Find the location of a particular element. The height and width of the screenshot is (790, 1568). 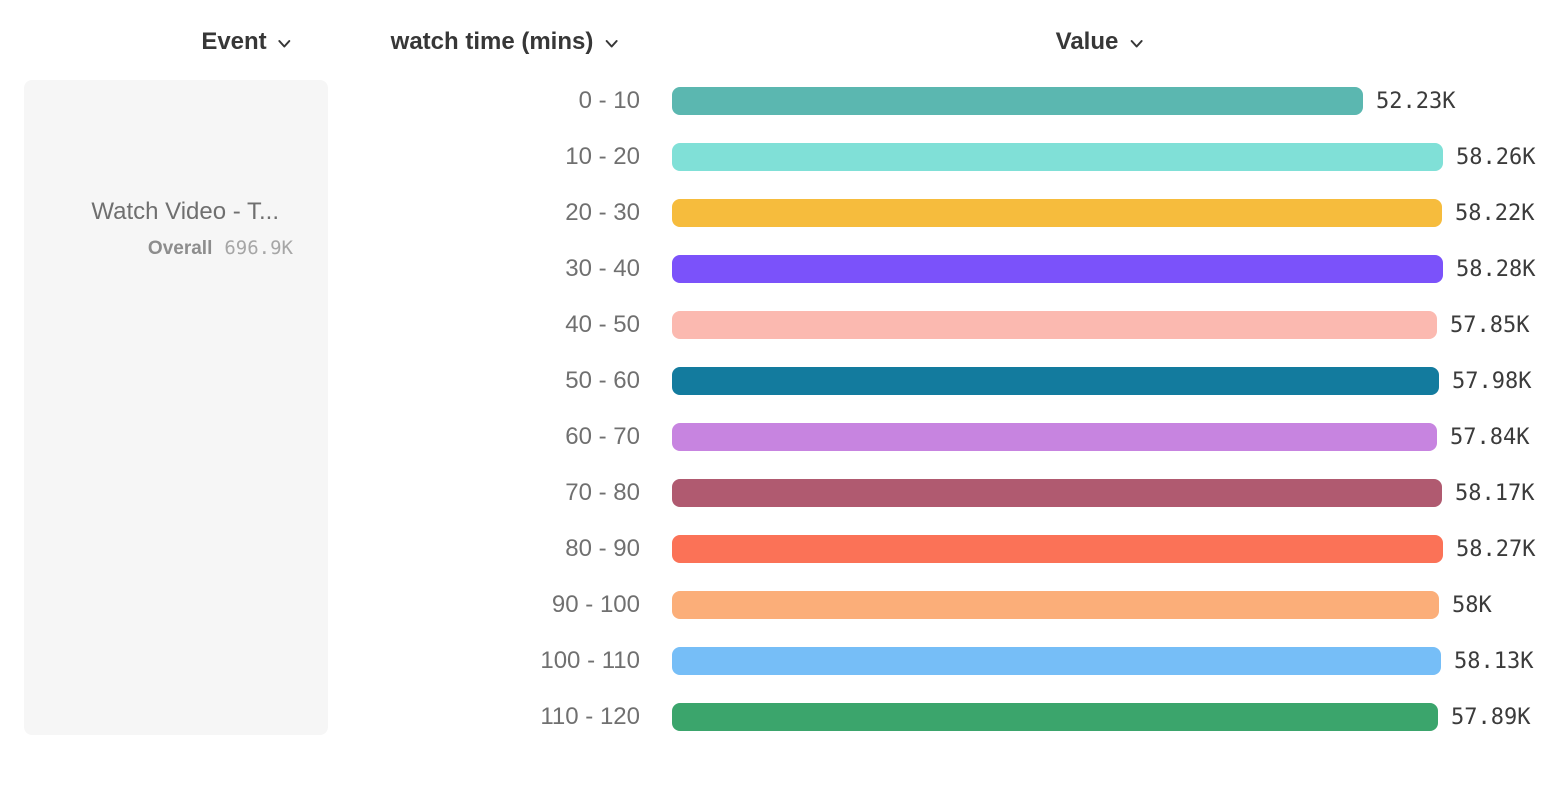

bar-value-label: 58.26K is located at coordinates (1496, 157).